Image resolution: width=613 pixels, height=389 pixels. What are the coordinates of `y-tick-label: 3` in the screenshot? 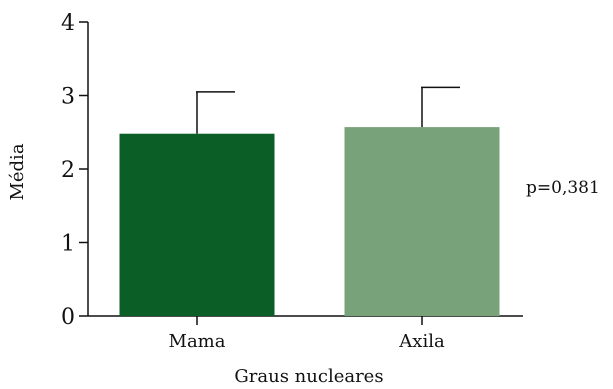 It's located at (68, 97).